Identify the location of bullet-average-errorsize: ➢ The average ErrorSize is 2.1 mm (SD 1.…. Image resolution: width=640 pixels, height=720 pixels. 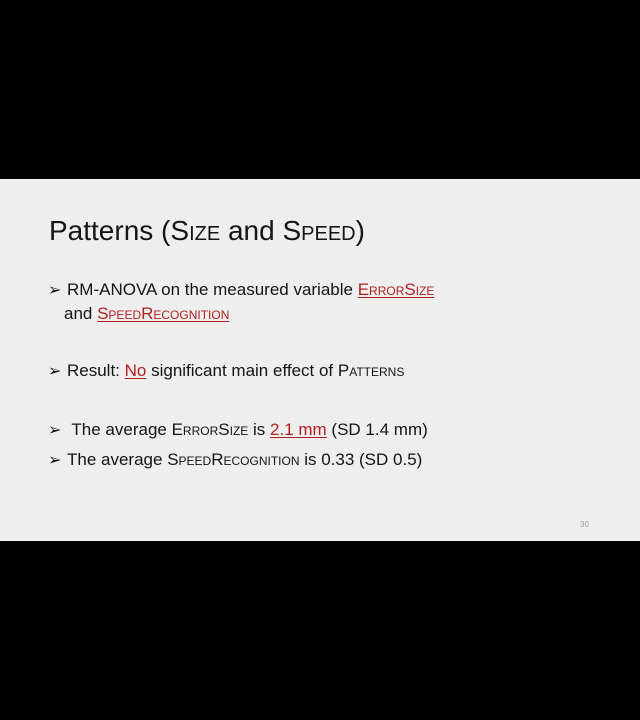
(238, 430).